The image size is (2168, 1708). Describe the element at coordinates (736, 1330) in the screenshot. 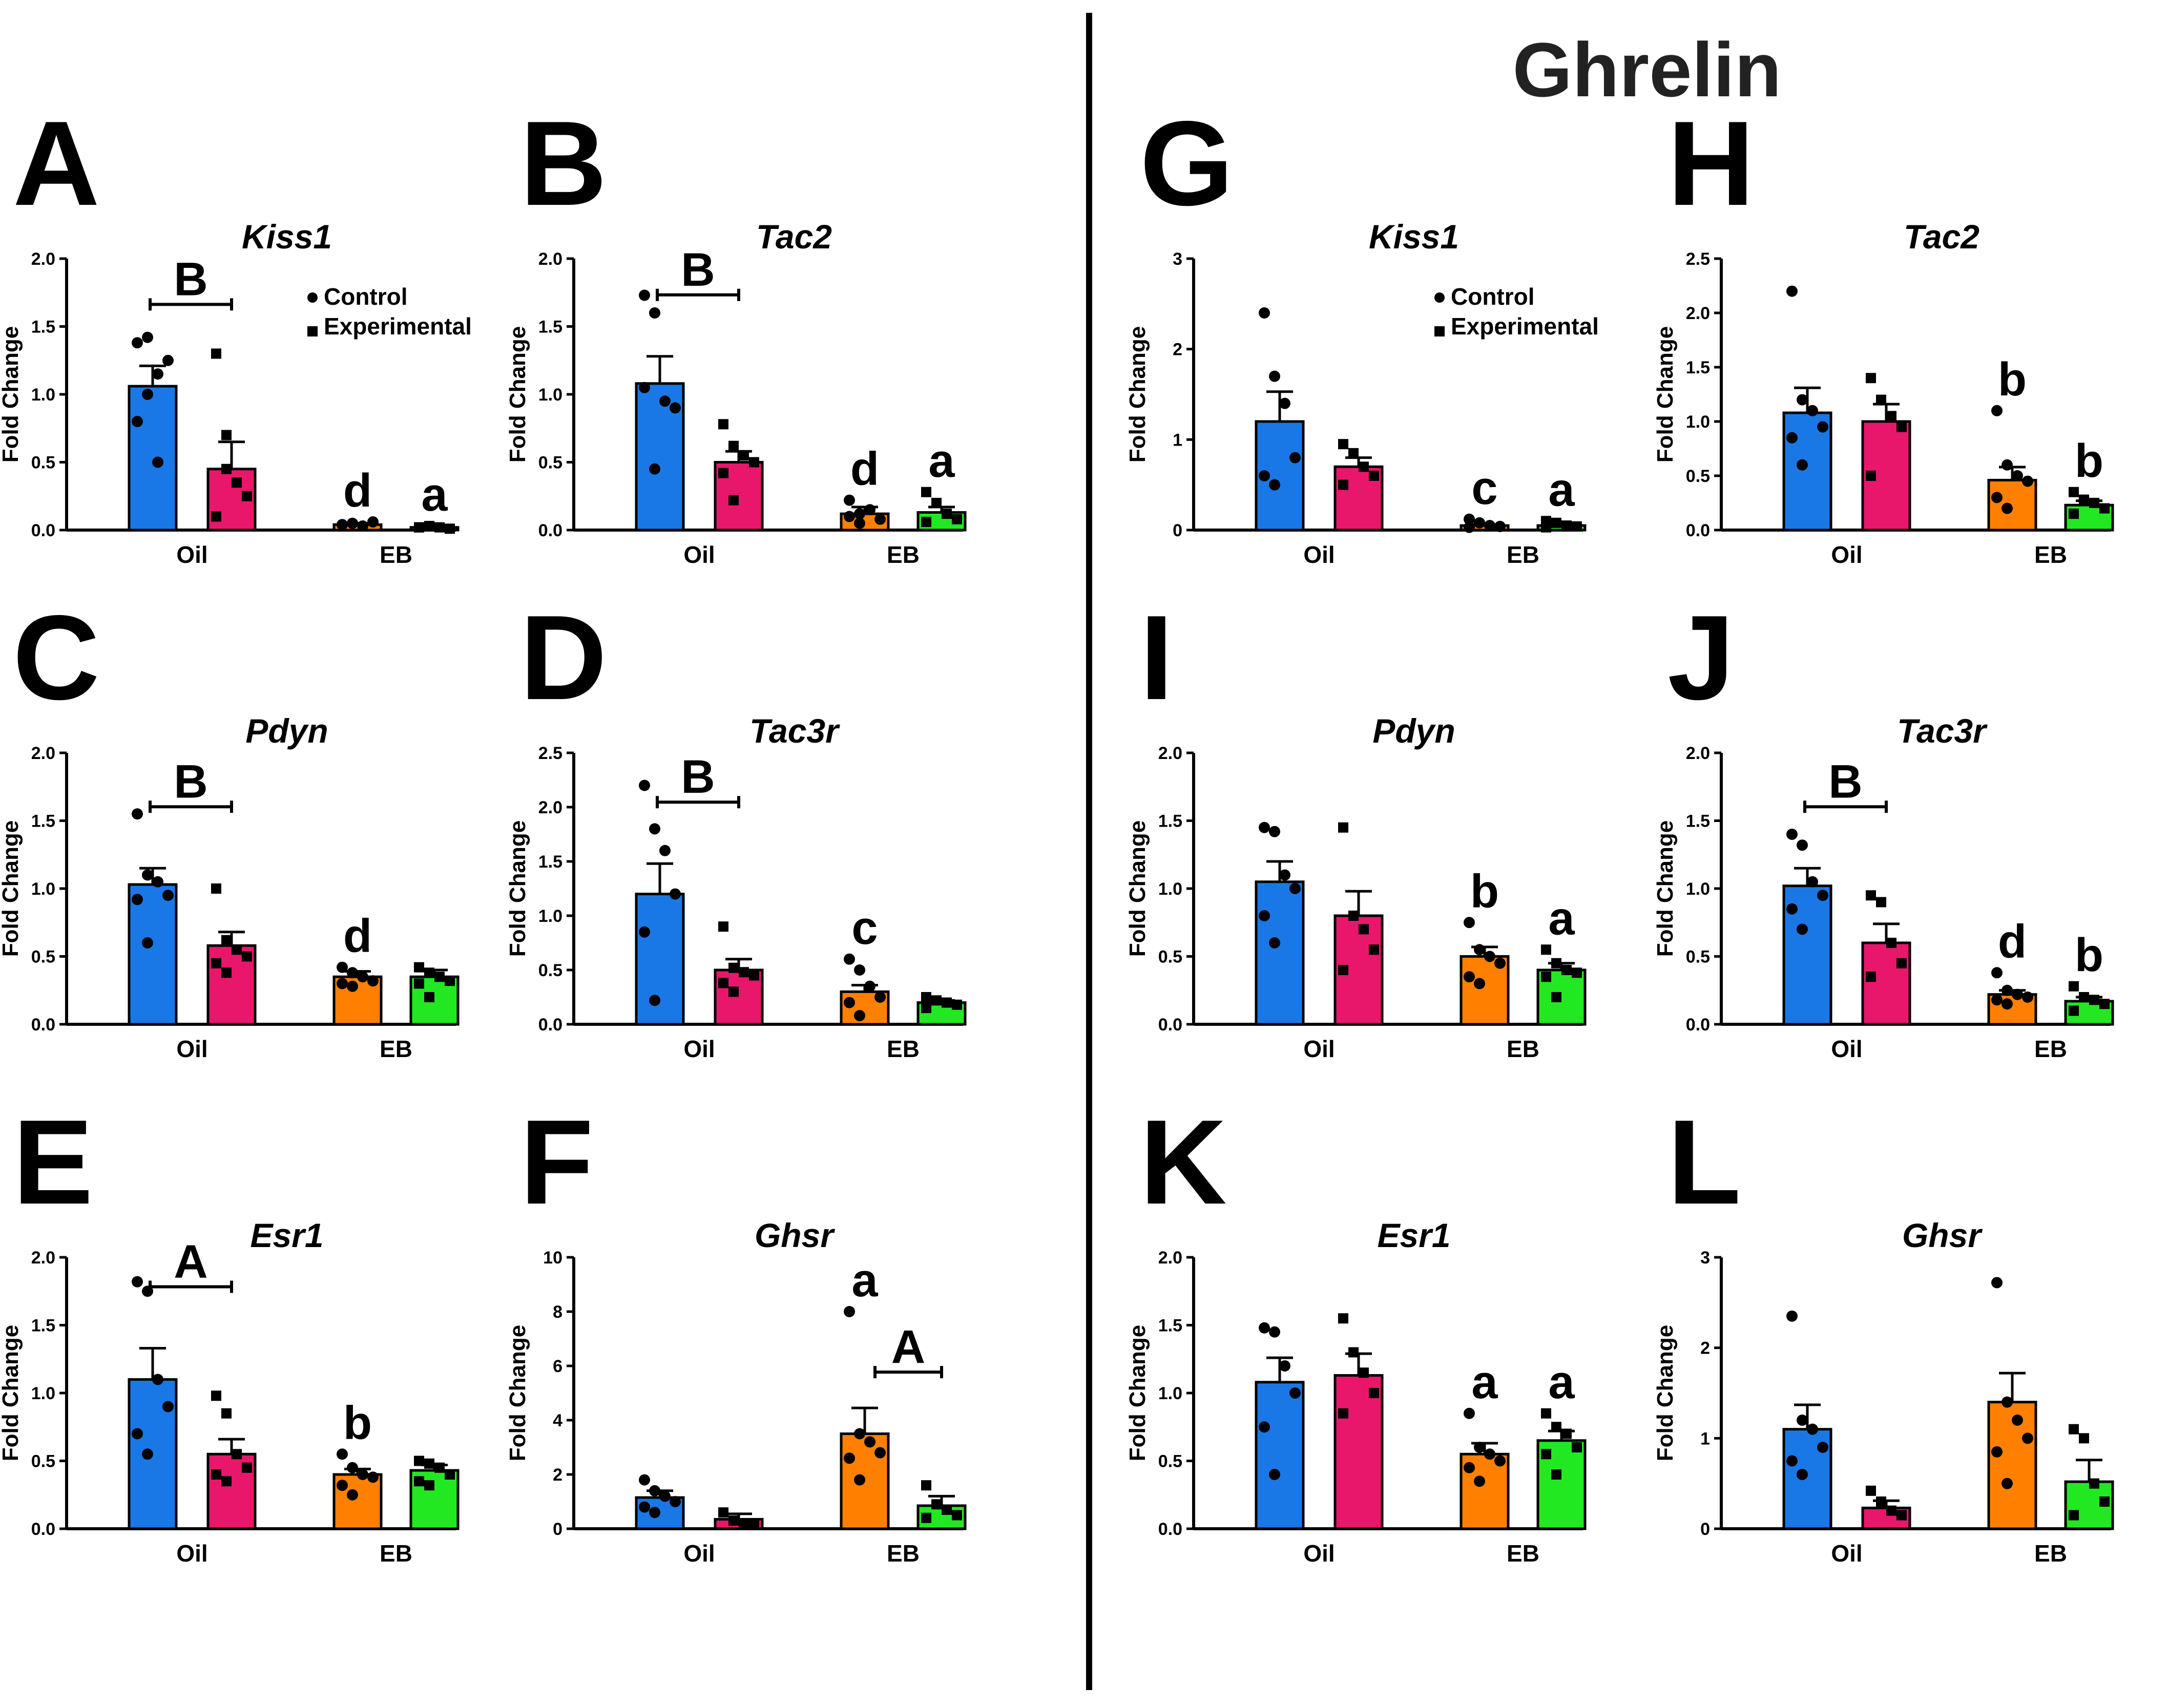

I see `panel-F: F Ghsr Fold Change 0 2 4 6 8 10 Oil EB aA` at that location.